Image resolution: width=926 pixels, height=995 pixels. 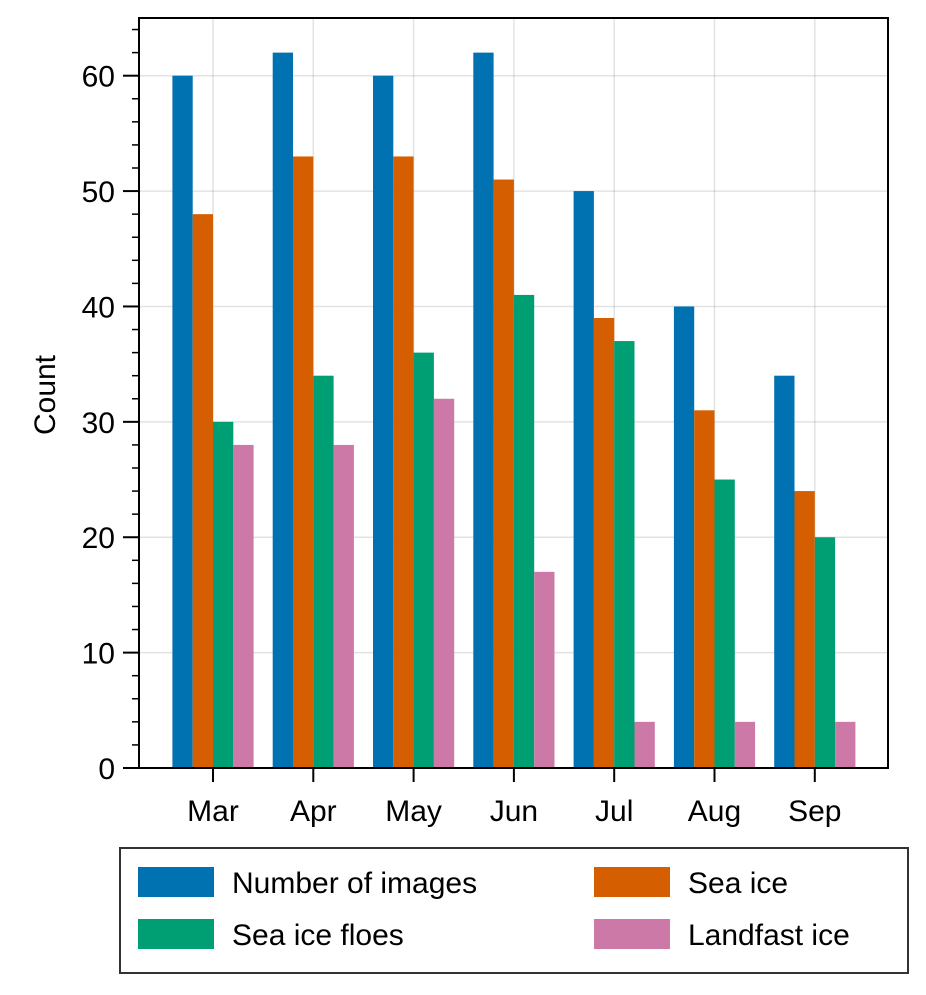 I want to click on y-tick-label: 10, so click(x=98, y=654).